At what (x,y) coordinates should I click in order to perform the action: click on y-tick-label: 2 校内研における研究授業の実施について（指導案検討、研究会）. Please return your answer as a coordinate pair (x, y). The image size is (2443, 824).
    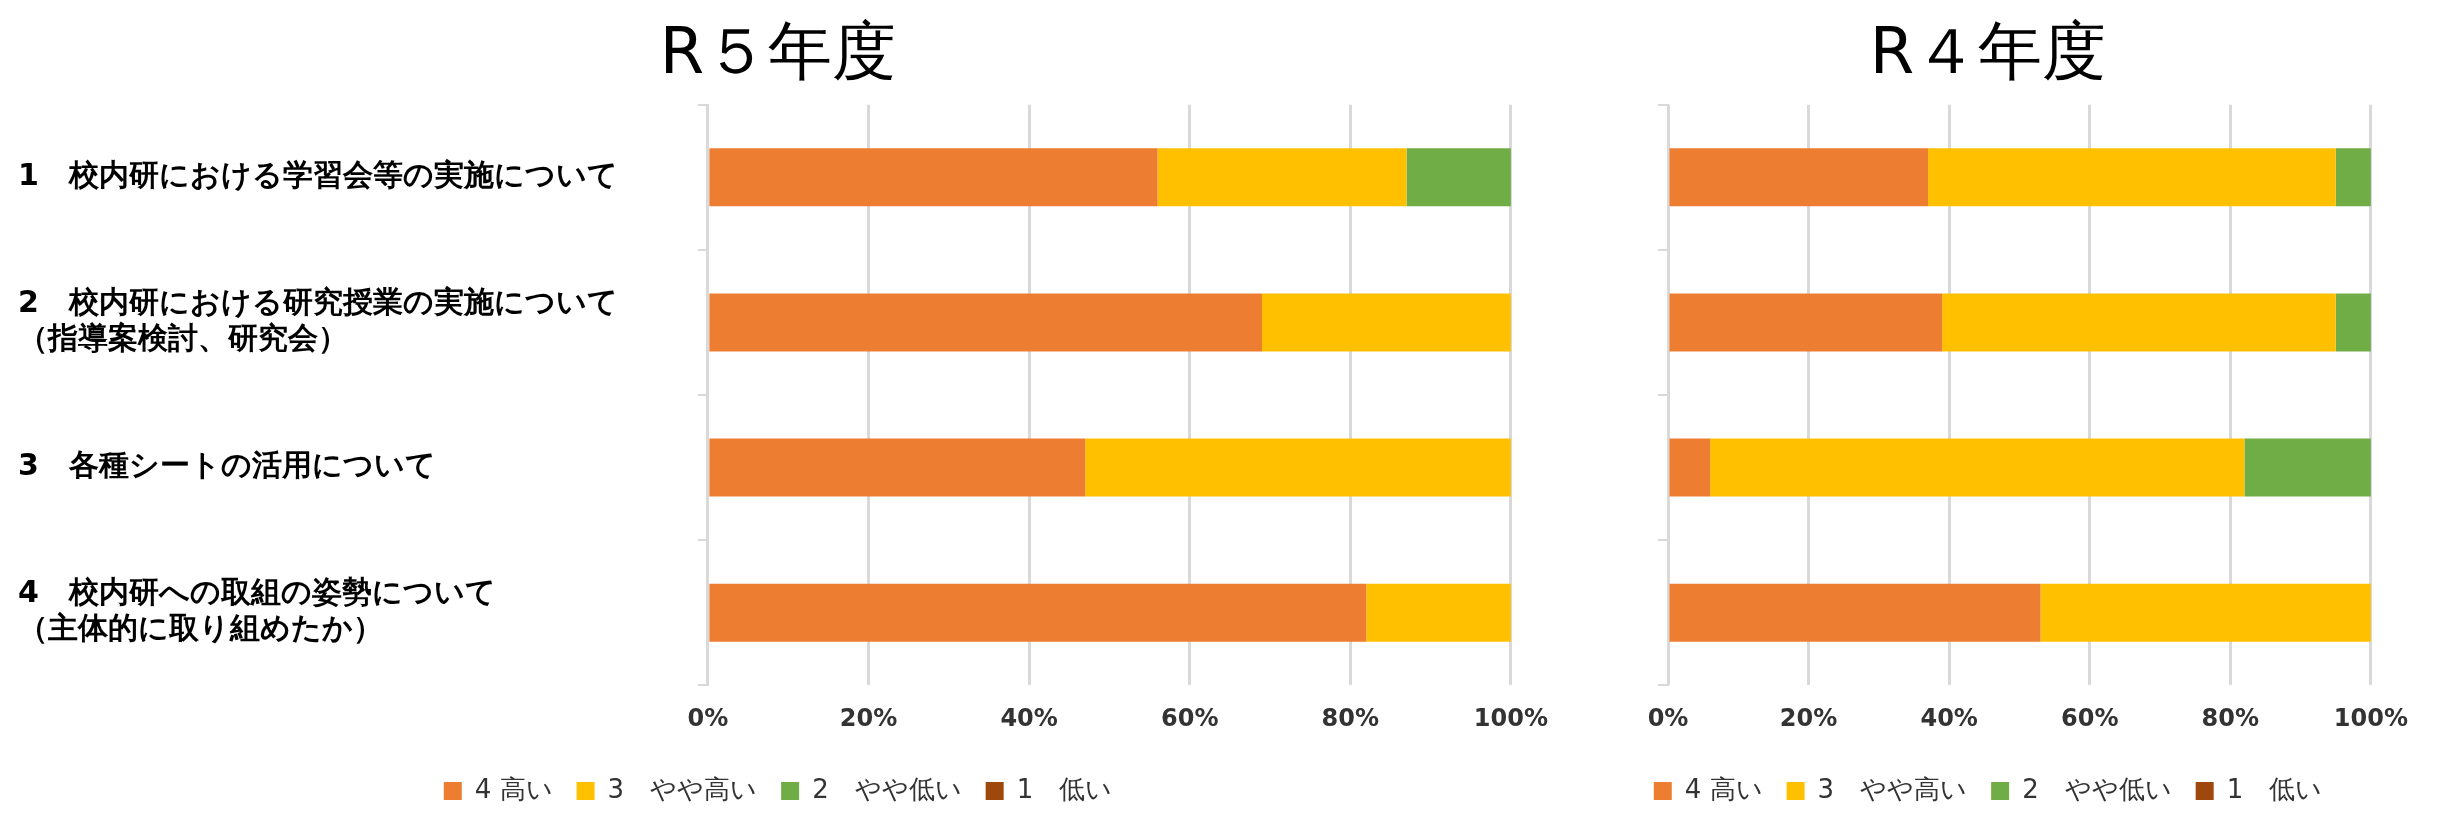
    Looking at the image, I should click on (318, 320).